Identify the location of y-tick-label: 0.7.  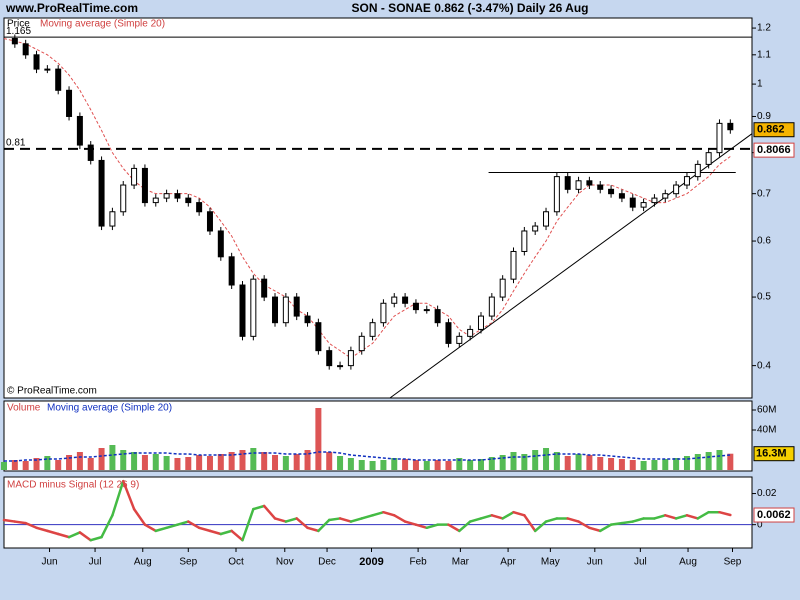
(764, 193).